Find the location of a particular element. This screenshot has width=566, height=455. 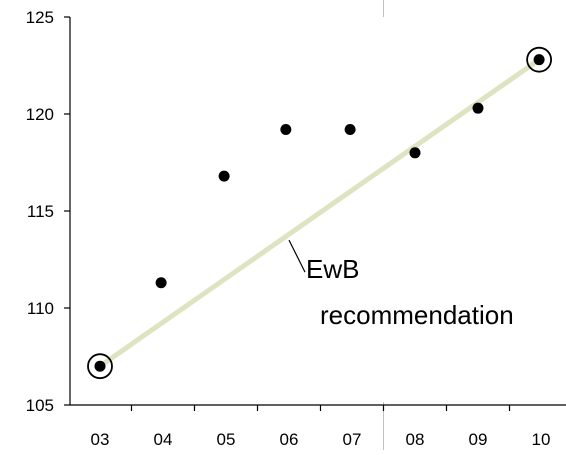

x-tick-label: 04 is located at coordinates (163, 439).